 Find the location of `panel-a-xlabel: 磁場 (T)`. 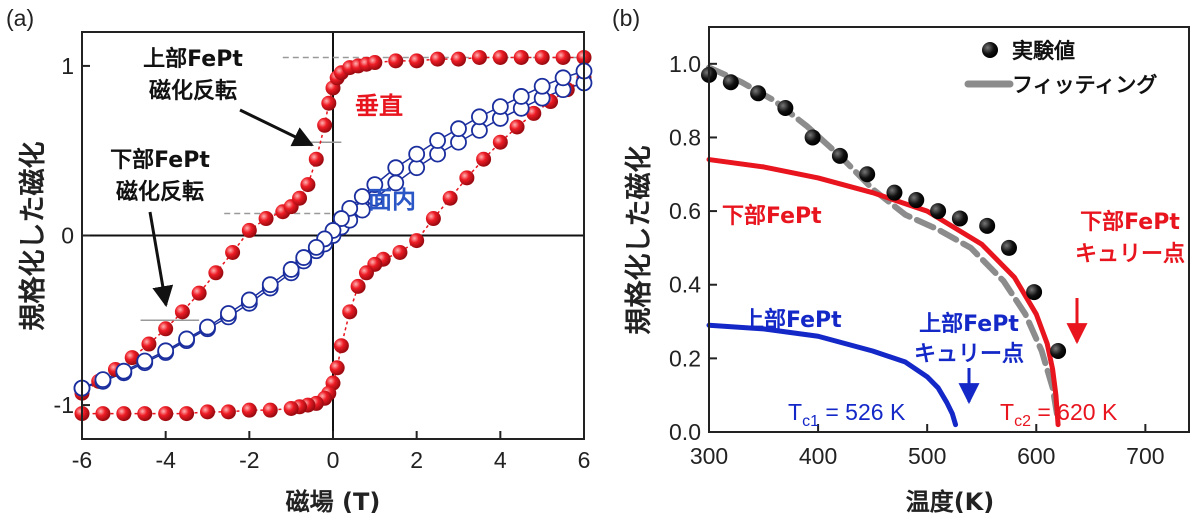

panel-a-xlabel: 磁場 (T) is located at coordinates (333, 502).